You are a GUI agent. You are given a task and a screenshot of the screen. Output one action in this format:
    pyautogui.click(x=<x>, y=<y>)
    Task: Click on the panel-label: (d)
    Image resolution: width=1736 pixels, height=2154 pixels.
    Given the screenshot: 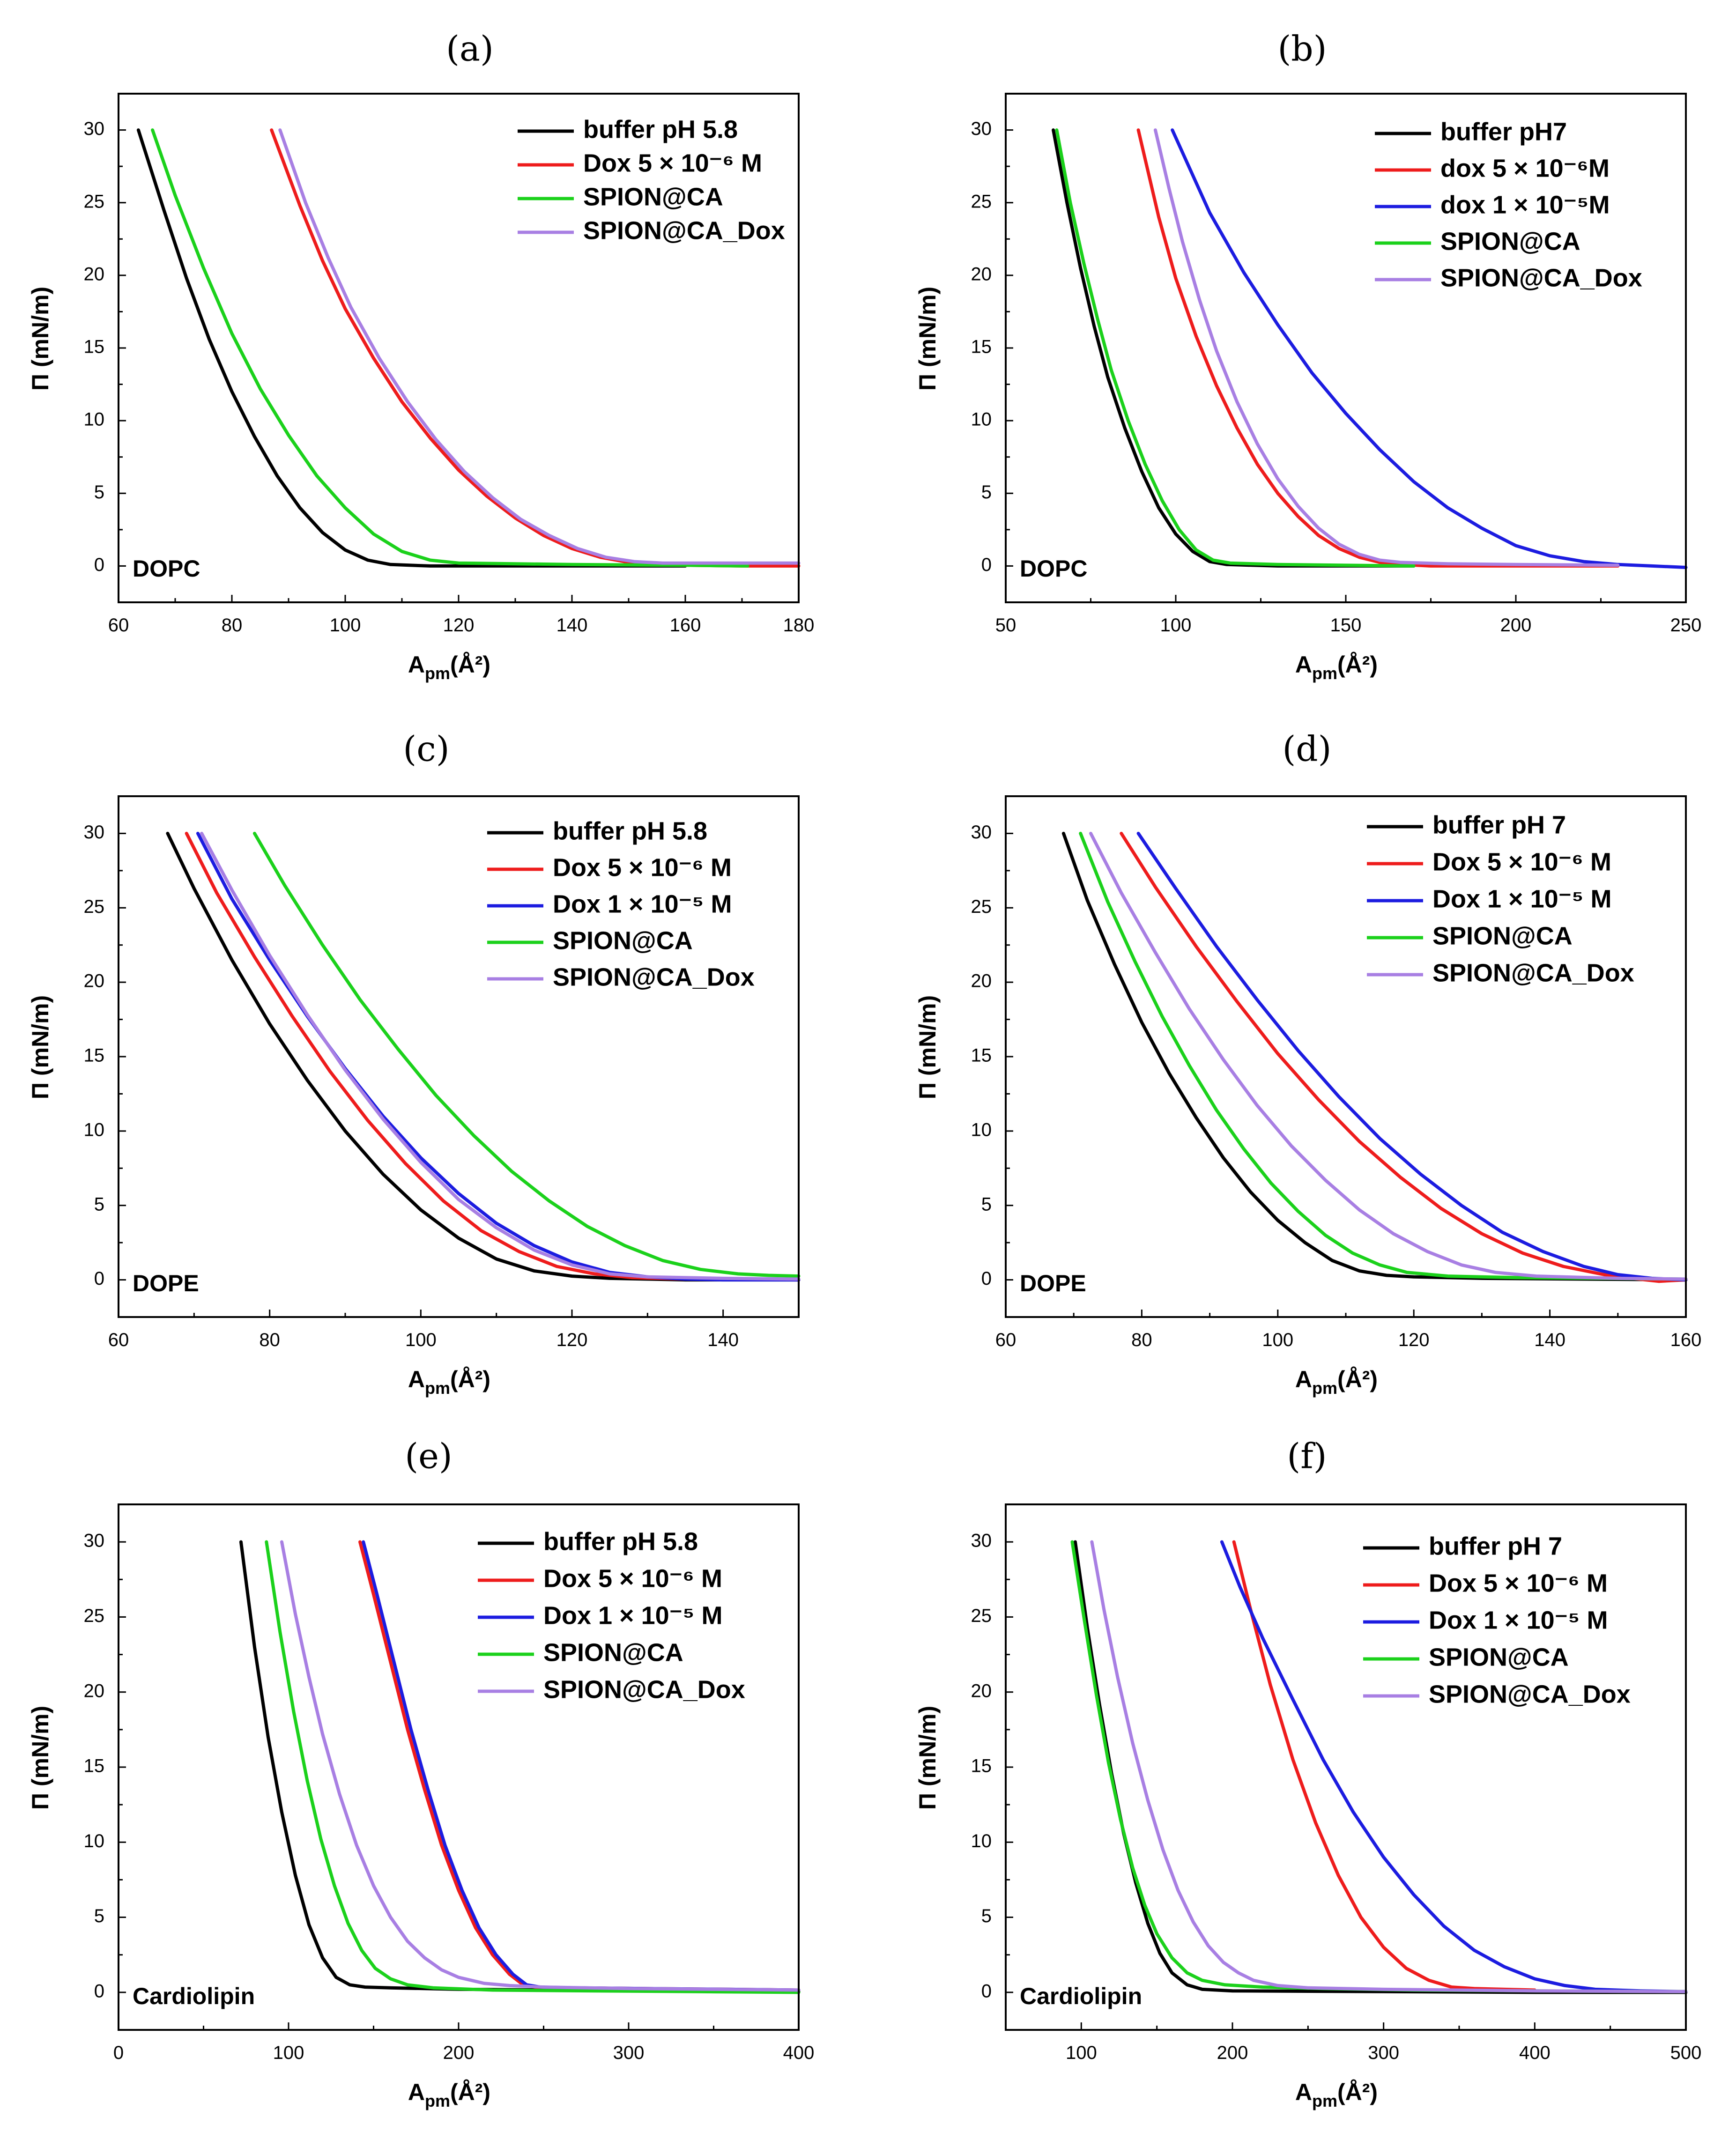 What is the action you would take?
    pyautogui.click(x=1307, y=749)
    